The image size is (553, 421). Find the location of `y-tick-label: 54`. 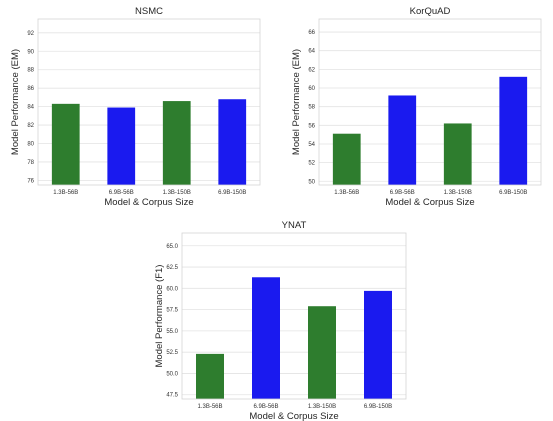

y-tick-label: 54 is located at coordinates (311, 145).